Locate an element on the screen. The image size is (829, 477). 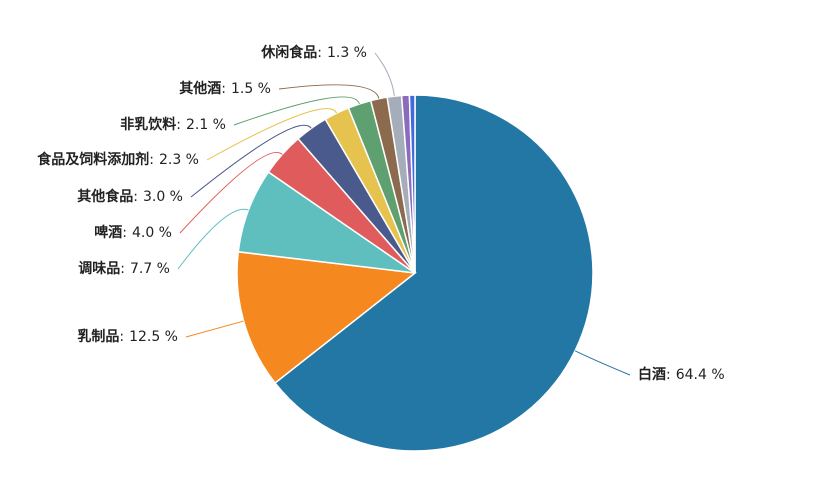
value-label: 3.0 % is located at coordinates (163, 197).